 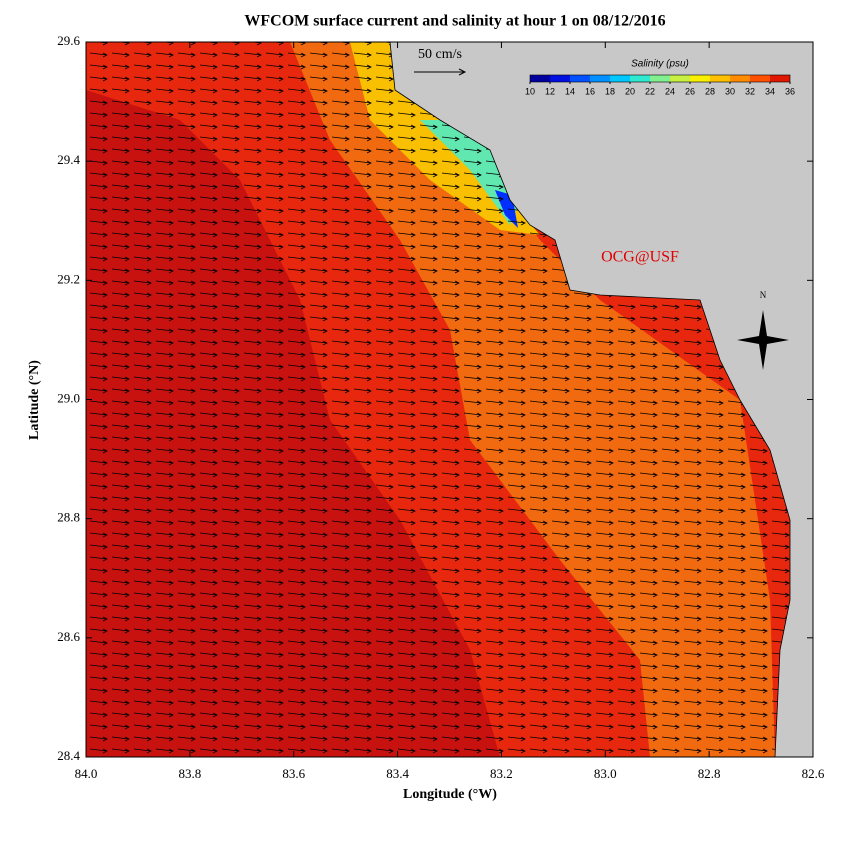 I want to click on colorbar-tick-label: 28, so click(x=710, y=91).